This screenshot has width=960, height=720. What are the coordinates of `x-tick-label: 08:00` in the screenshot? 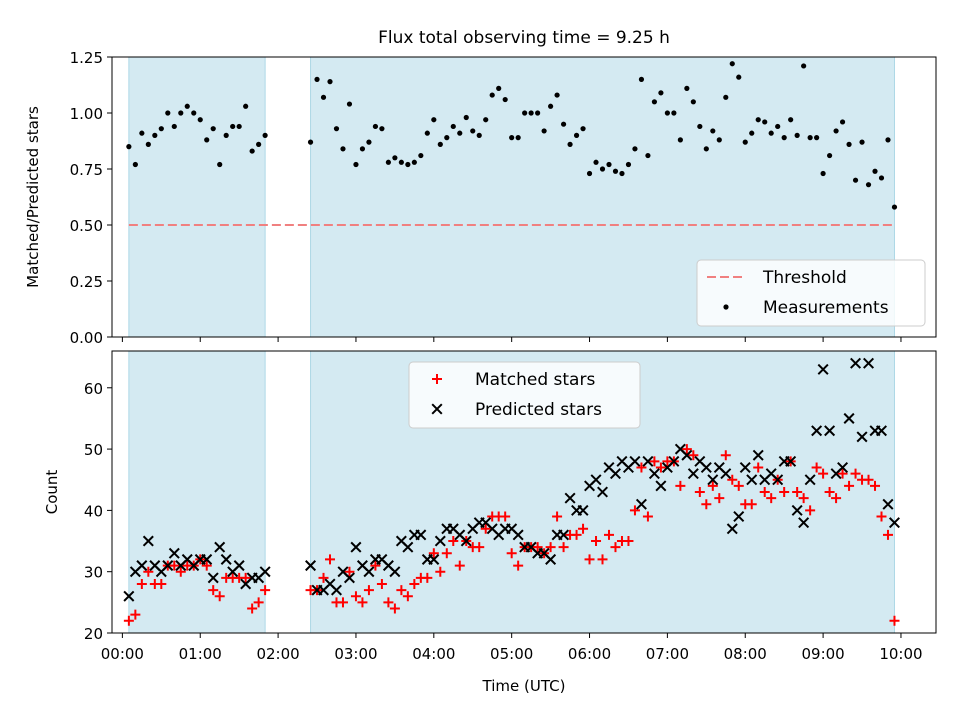 It's located at (745, 654).